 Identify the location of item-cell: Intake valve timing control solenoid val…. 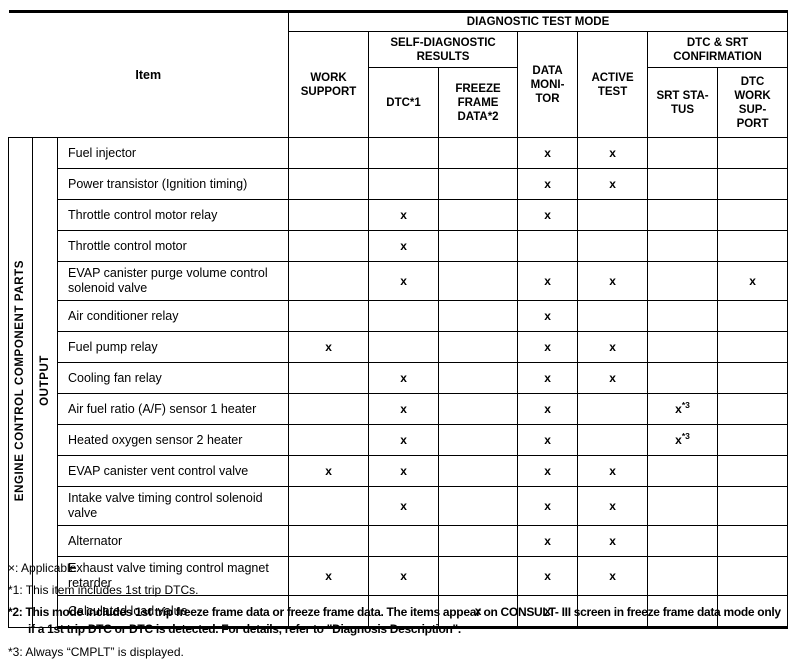
(173, 506).